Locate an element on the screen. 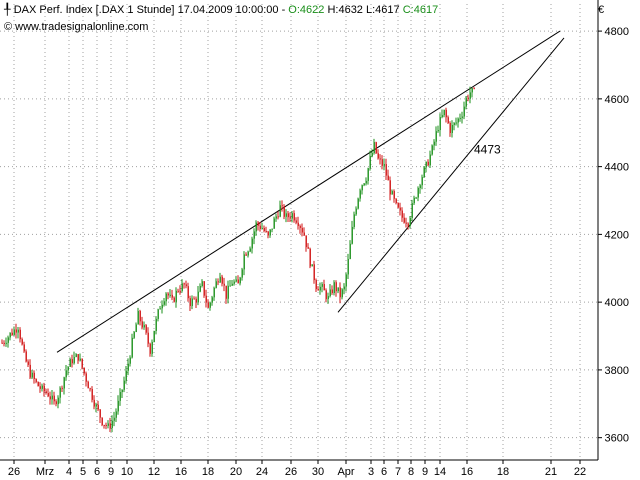  x-tick-label: Apr is located at coordinates (345, 472).